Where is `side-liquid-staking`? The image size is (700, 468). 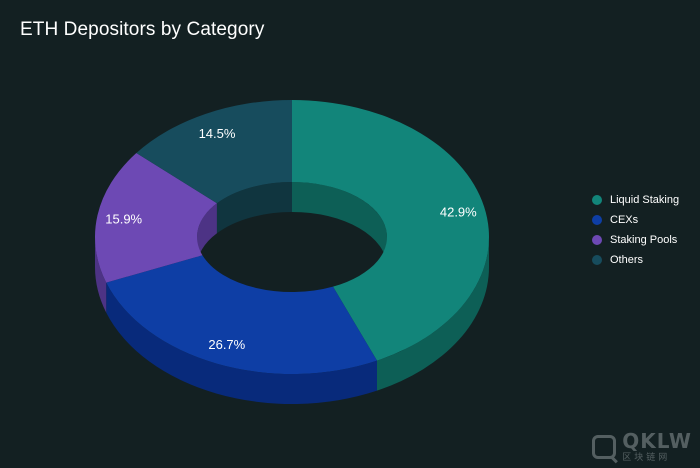
side-liquid-staking is located at coordinates (433, 314).